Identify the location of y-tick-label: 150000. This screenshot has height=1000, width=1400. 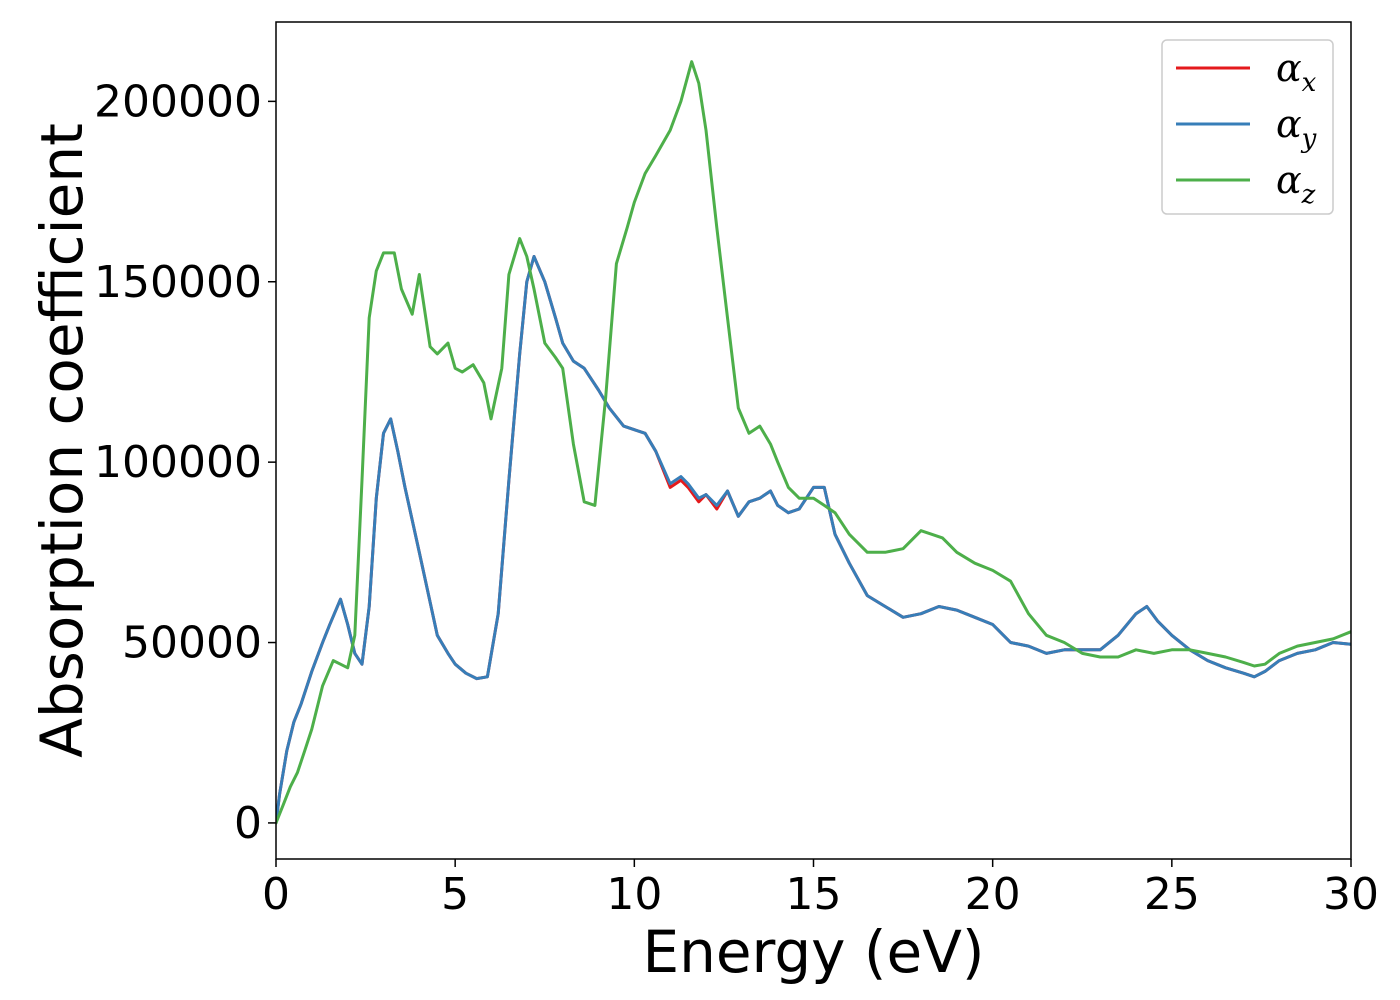
(178, 282).